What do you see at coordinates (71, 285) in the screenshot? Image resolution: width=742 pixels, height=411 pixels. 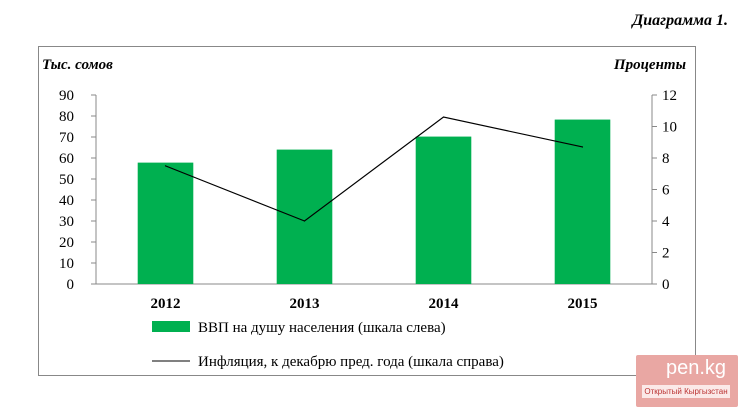 I see `y-tick-label: 0` at bounding box center [71, 285].